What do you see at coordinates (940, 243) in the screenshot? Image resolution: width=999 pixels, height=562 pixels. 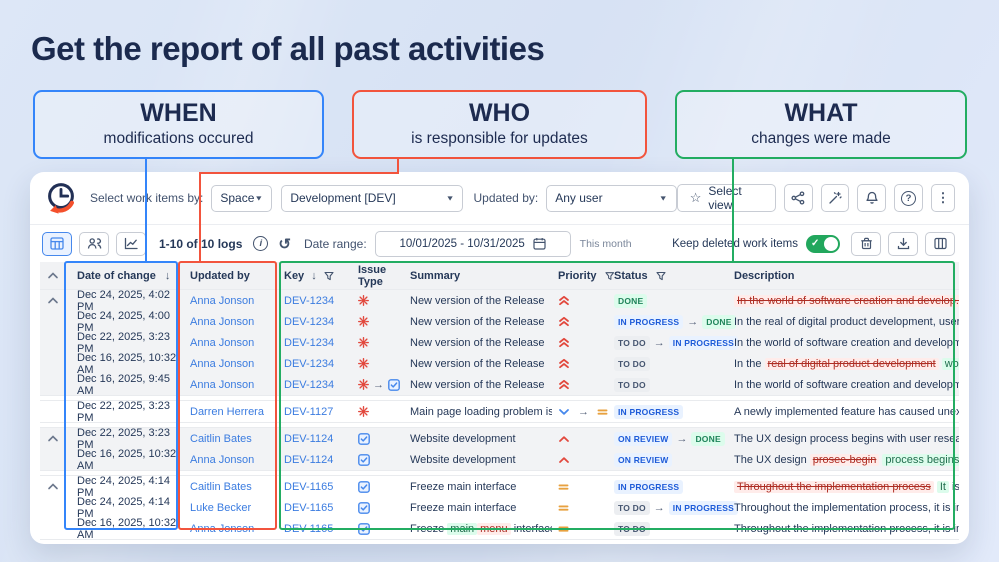 I see `columns-button` at bounding box center [940, 243].